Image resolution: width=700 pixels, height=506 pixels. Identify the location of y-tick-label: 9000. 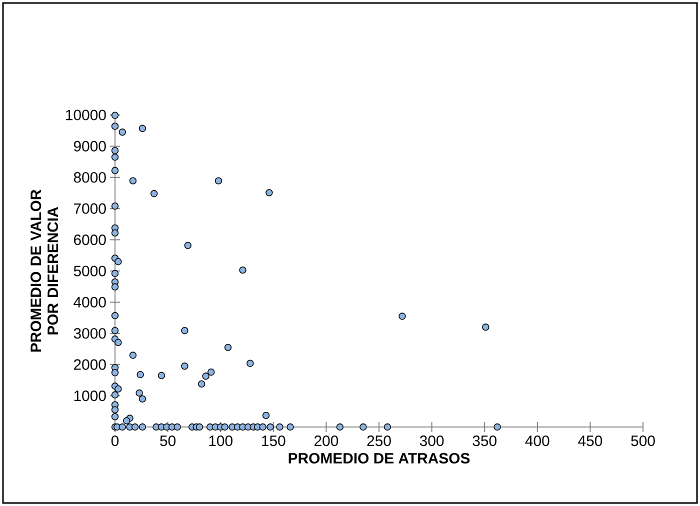
(90, 146).